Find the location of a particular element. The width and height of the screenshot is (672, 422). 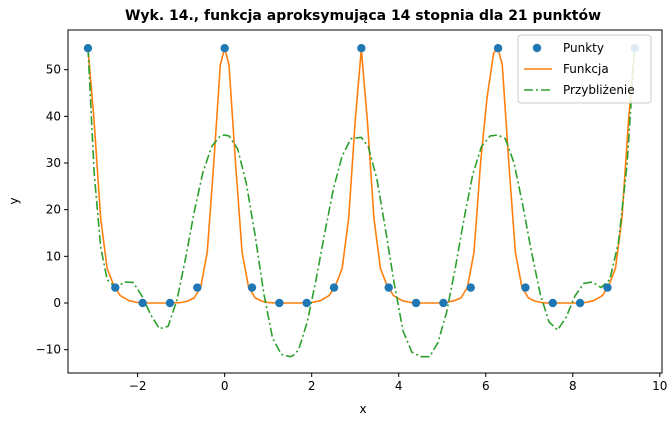

y-tick-label: 30 is located at coordinates (53, 163).